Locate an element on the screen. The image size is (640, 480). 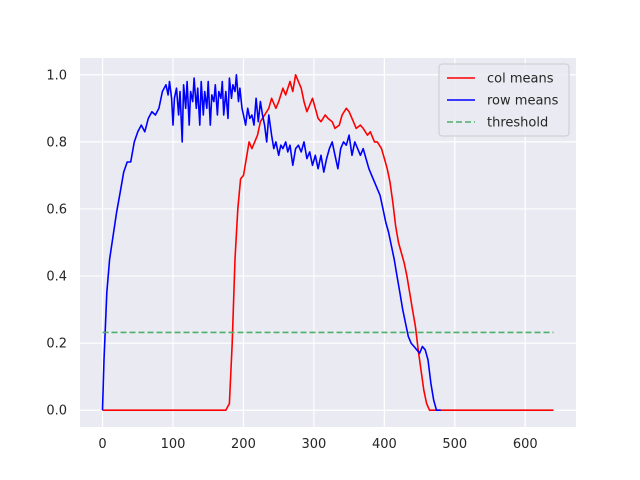
x-tick-label: 0 is located at coordinates (102, 444).